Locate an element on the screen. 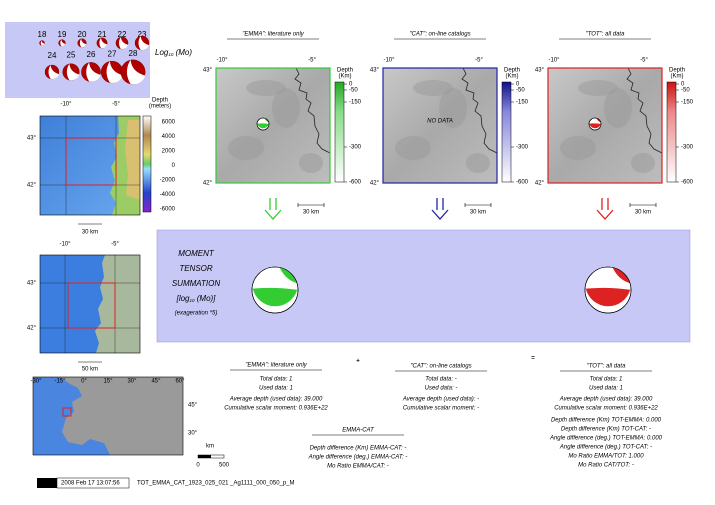  magnitude-label: 21 is located at coordinates (102, 34).